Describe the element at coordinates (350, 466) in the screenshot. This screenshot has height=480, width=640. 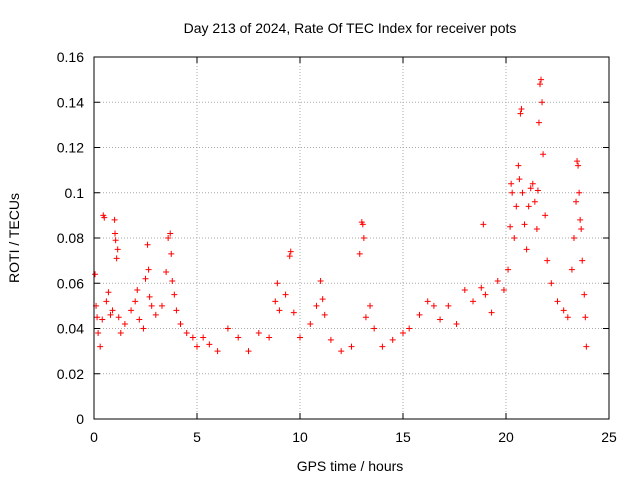
I see `x-axis-label: GPS time / hours` at that location.